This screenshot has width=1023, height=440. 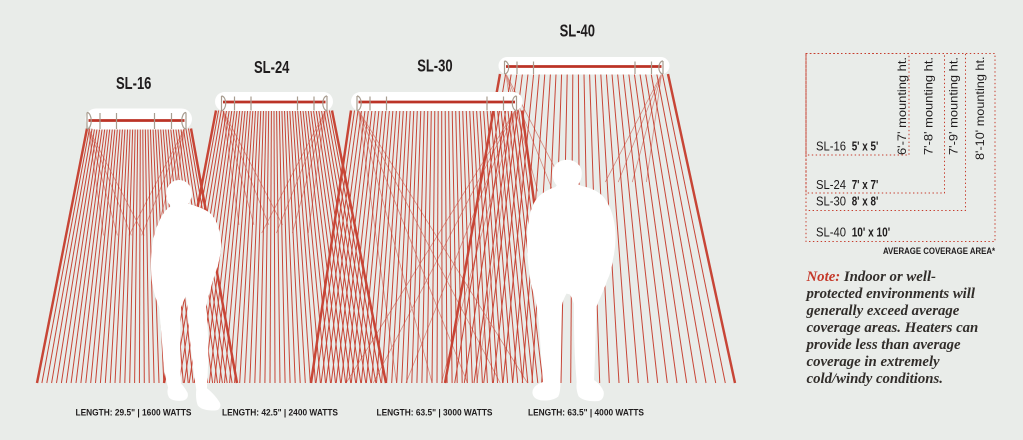 What do you see at coordinates (435, 412) in the screenshot?
I see `svg-text: LENGTH: 63.5" | 3000 WATTS` at bounding box center [435, 412].